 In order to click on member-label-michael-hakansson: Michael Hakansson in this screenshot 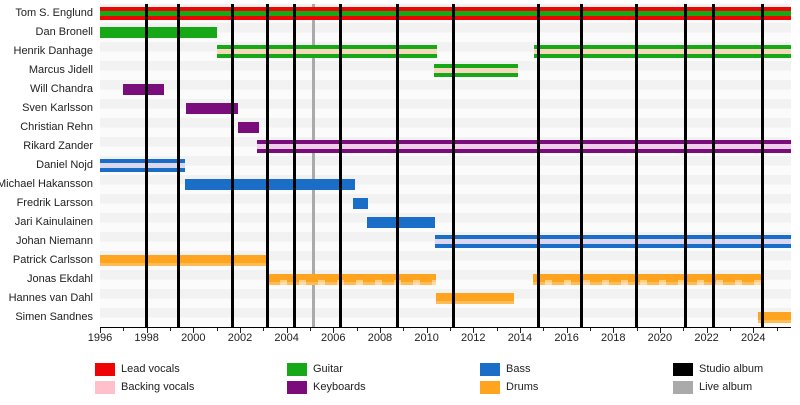, I will do `click(46, 184)`.